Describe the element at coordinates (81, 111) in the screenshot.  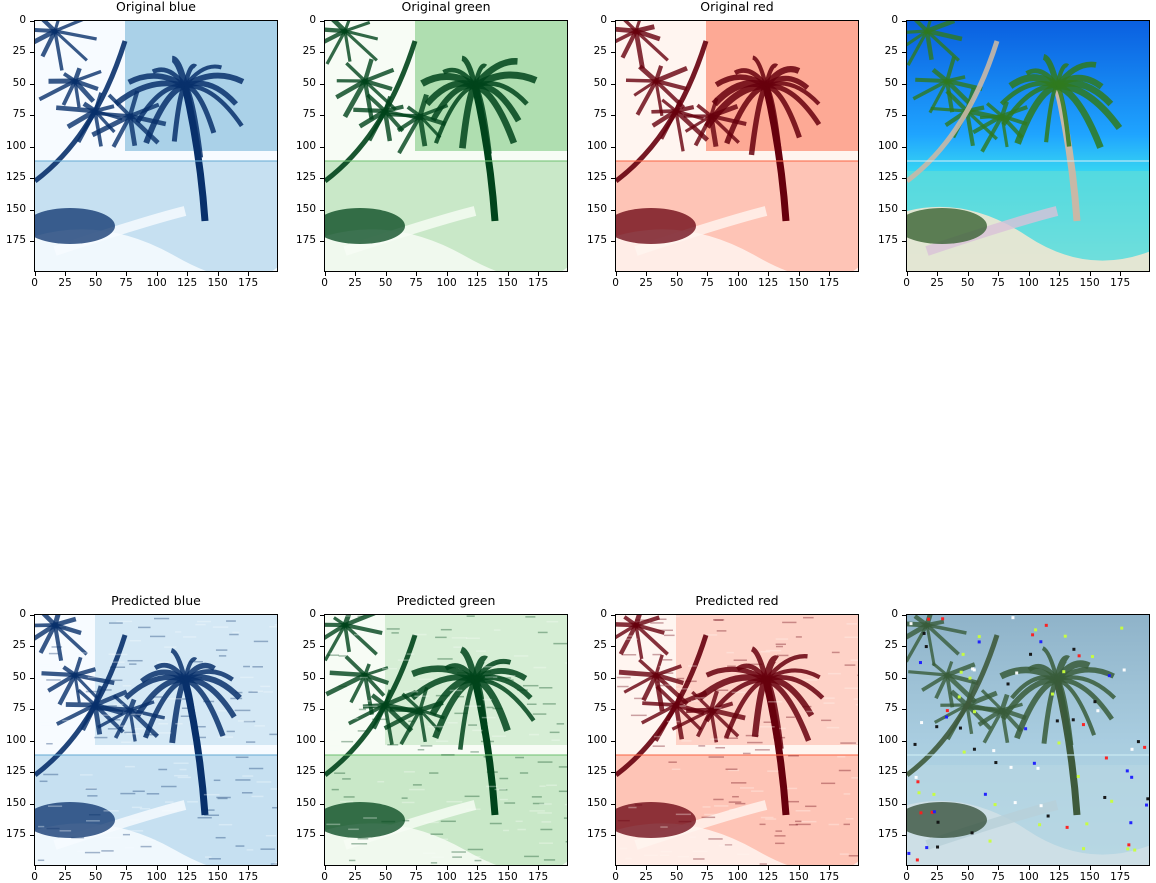
I see `palm-trunk` at that location.